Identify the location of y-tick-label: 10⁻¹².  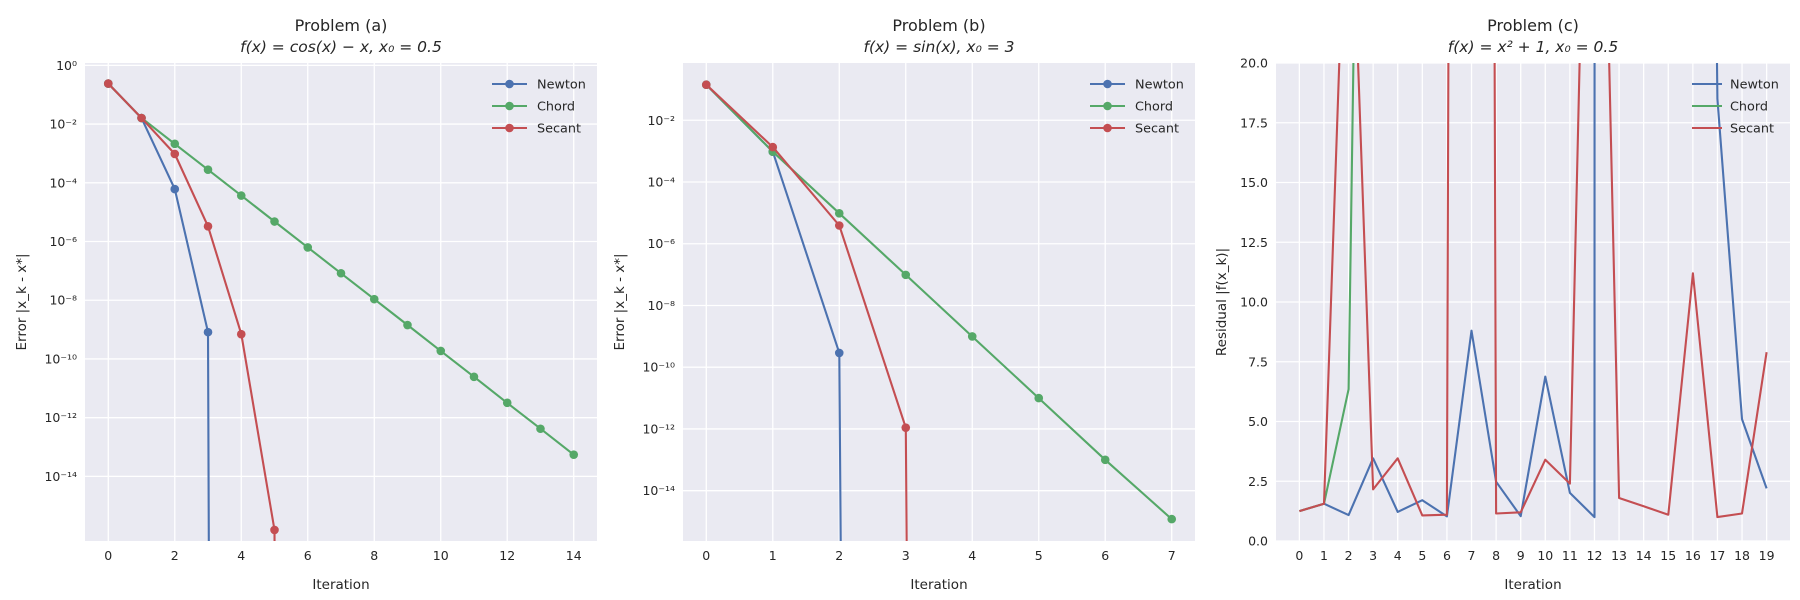
(60, 417).